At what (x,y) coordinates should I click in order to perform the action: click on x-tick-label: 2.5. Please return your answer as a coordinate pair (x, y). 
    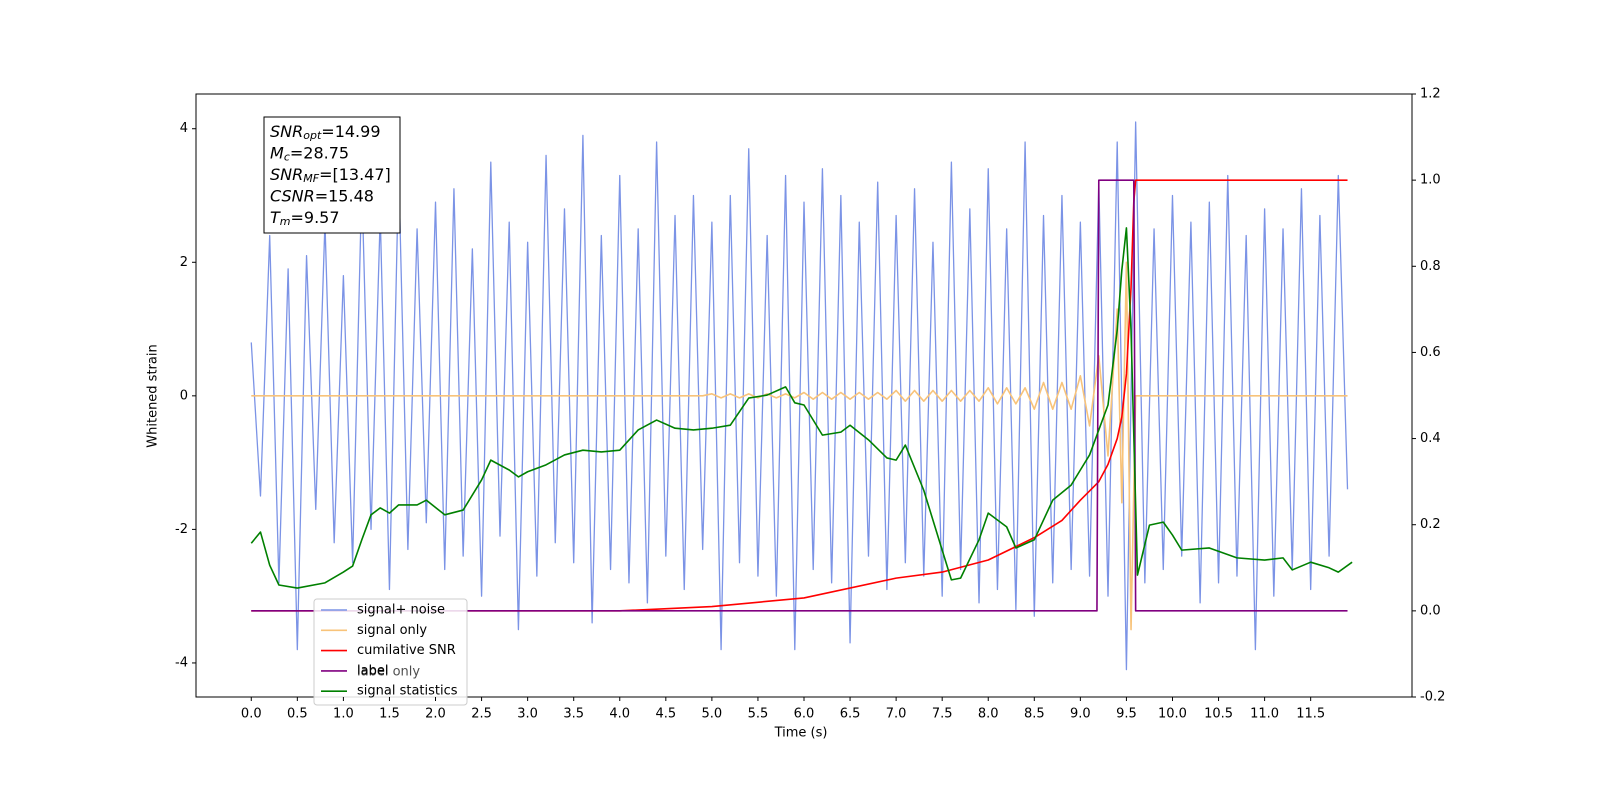
    Looking at the image, I should click on (481, 714).